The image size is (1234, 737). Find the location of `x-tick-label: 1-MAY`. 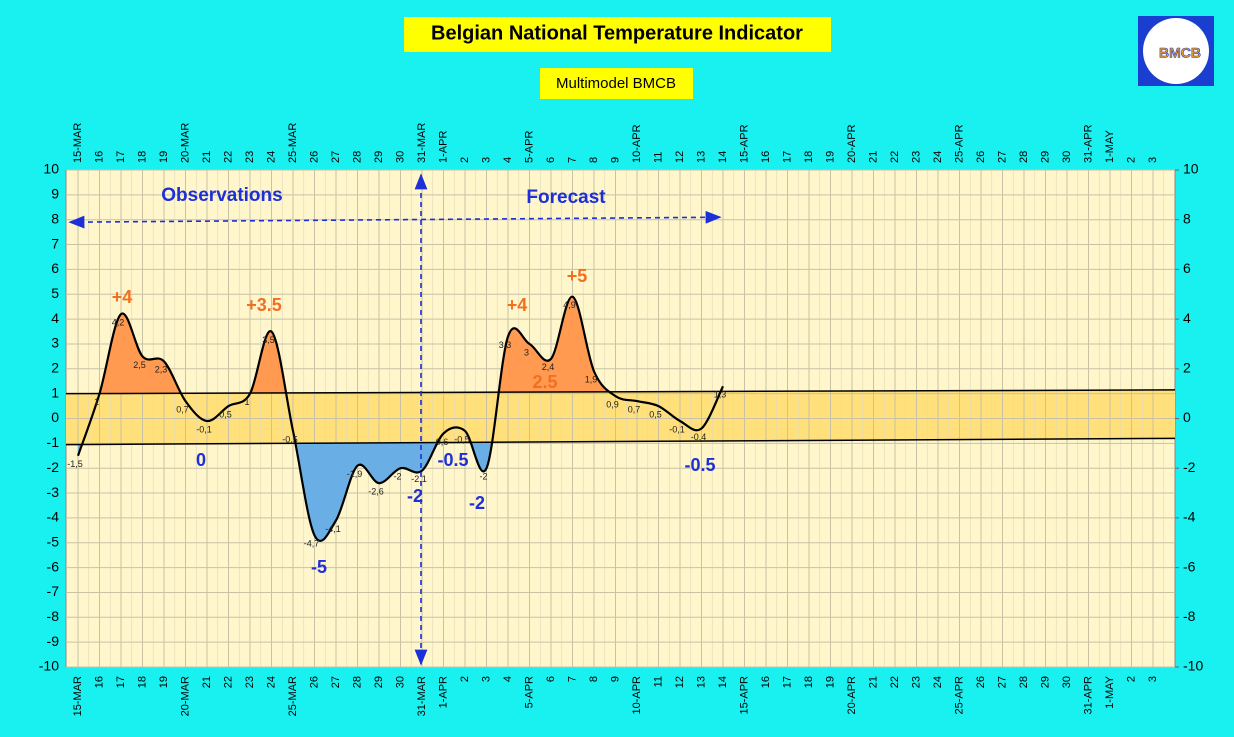

x-tick-label: 1-MAY is located at coordinates (1110, 691).